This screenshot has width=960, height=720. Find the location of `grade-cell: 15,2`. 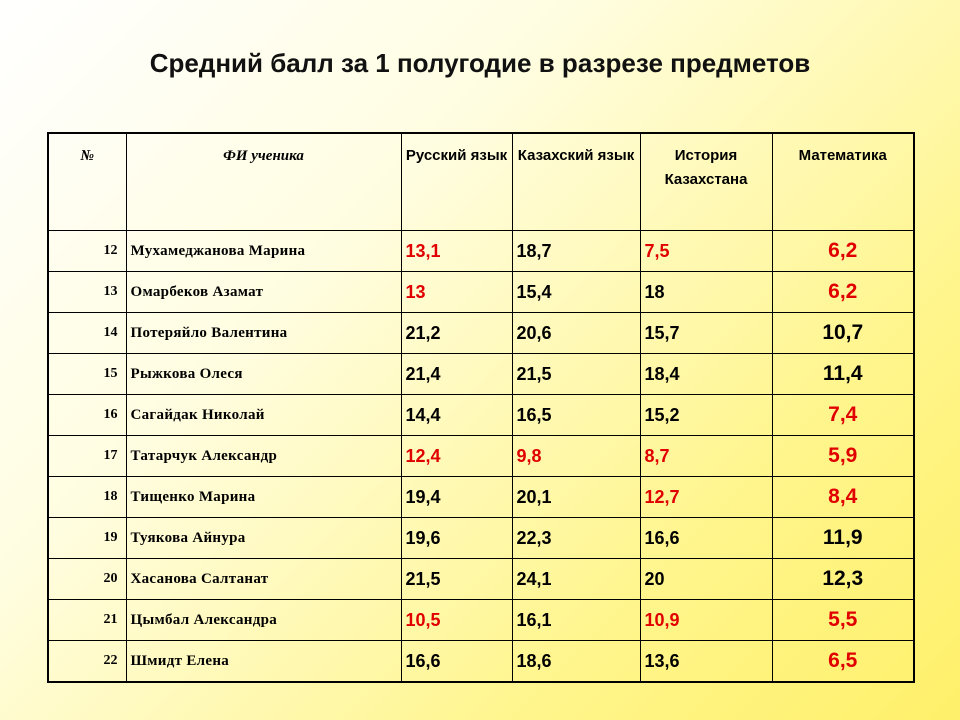

grade-cell: 15,2 is located at coordinates (706, 415).